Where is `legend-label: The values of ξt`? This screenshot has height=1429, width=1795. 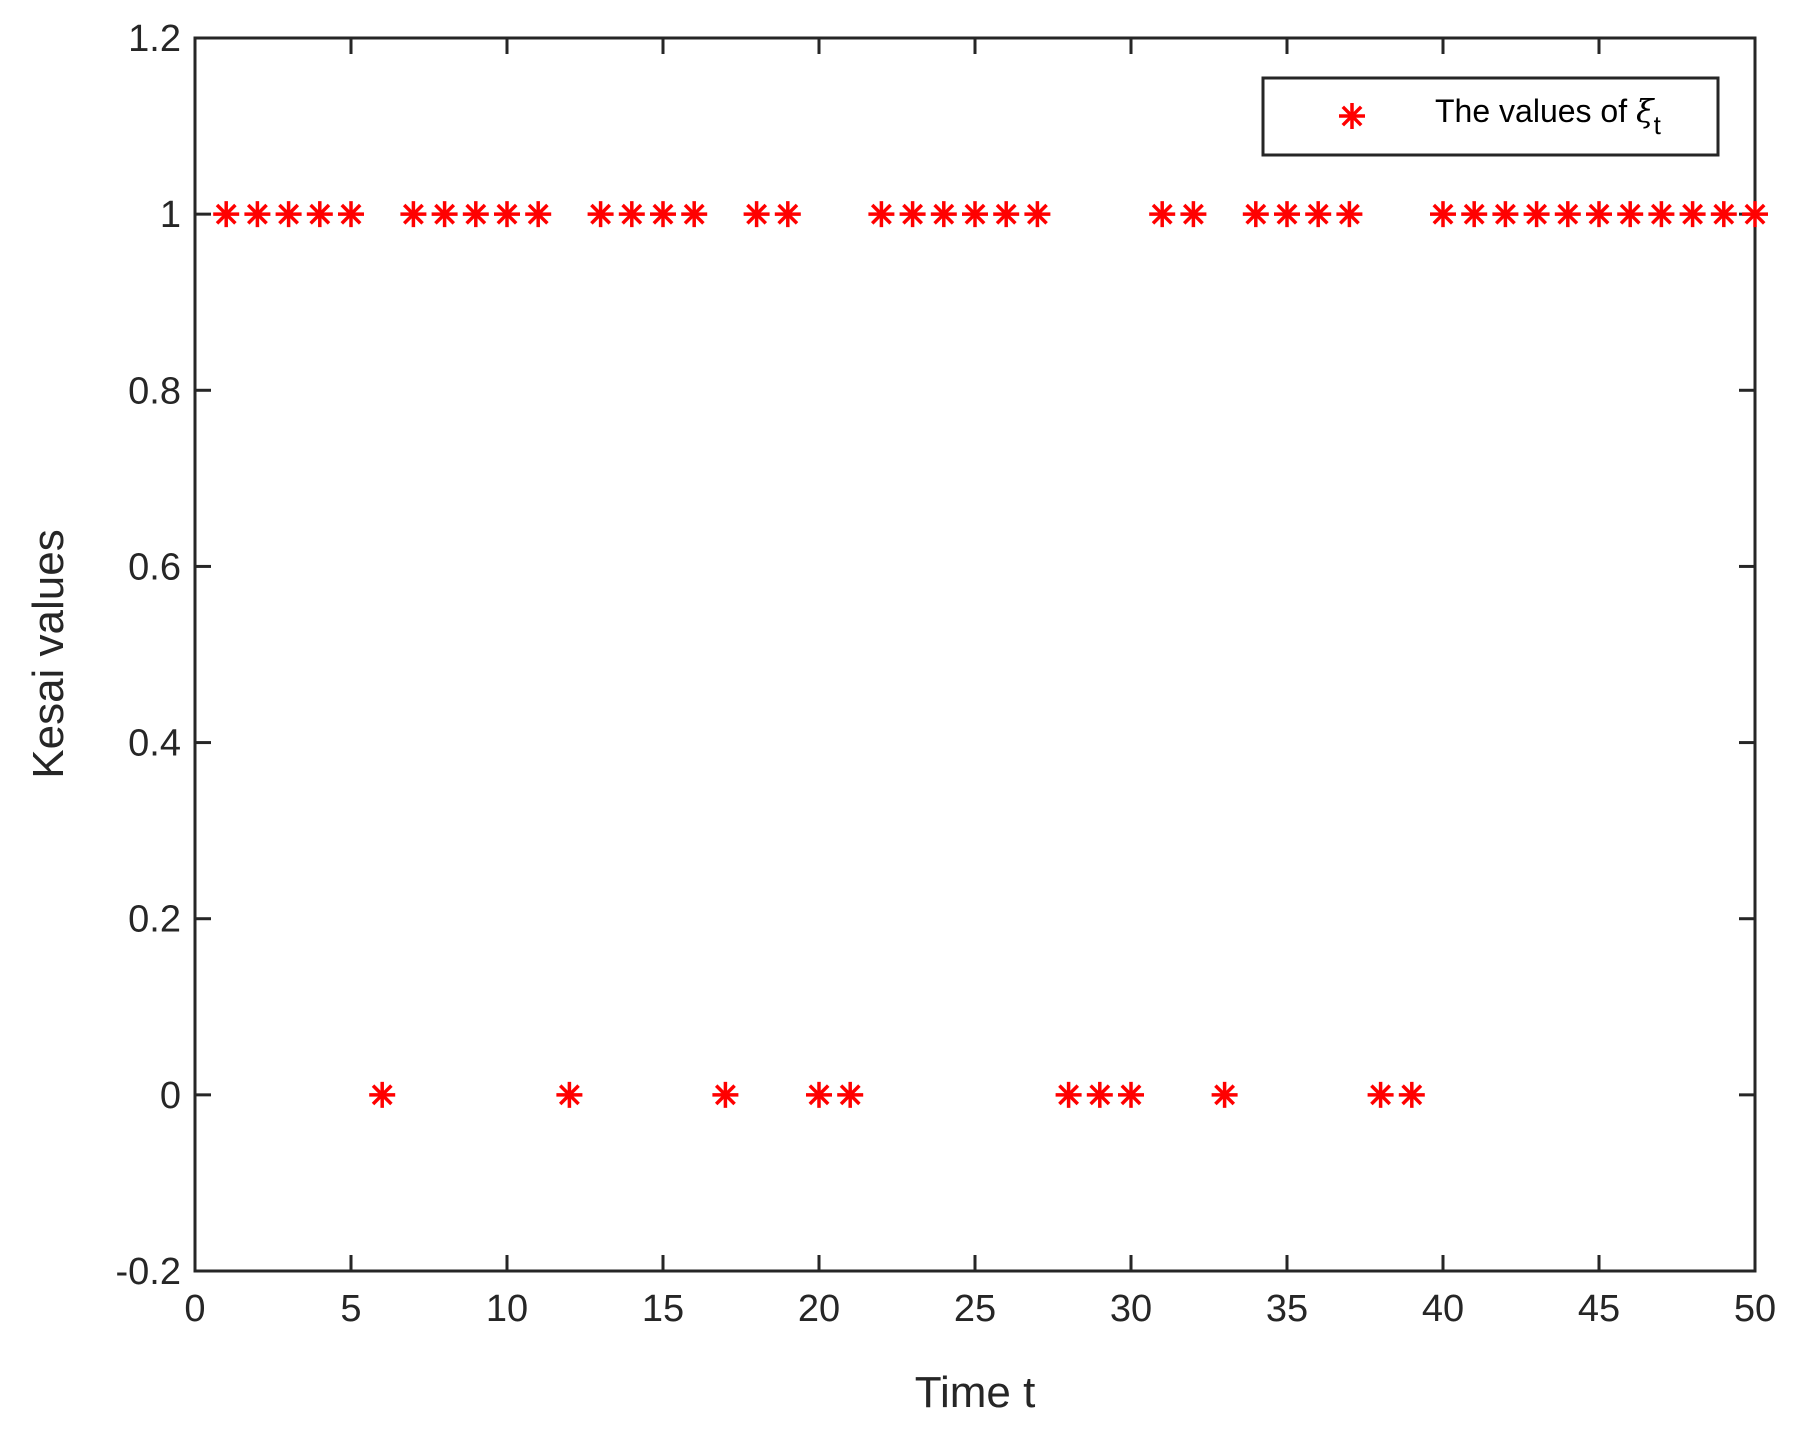 legend-label: The values of ξt is located at coordinates (1548, 116).